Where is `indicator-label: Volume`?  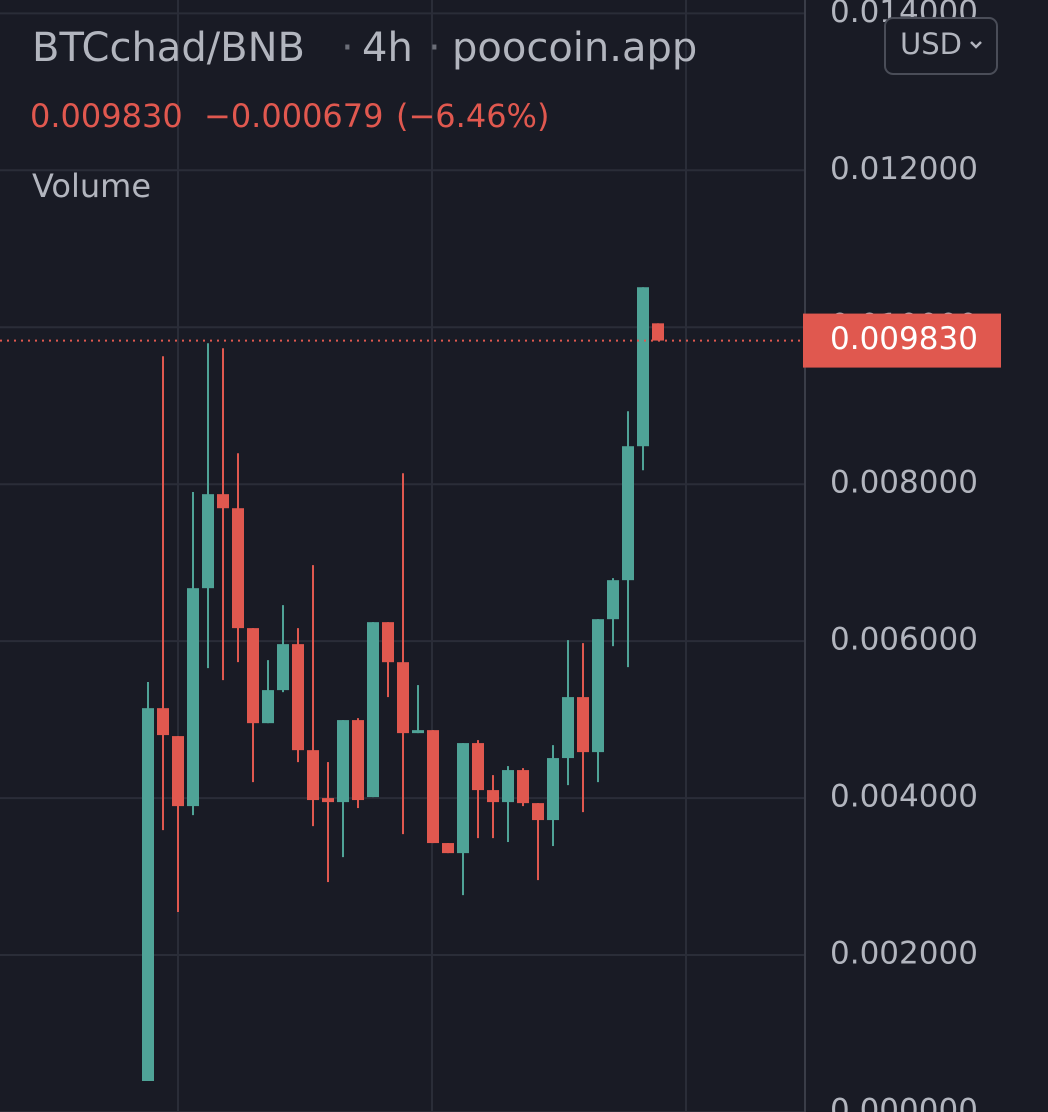
indicator-label: Volume is located at coordinates (91, 186).